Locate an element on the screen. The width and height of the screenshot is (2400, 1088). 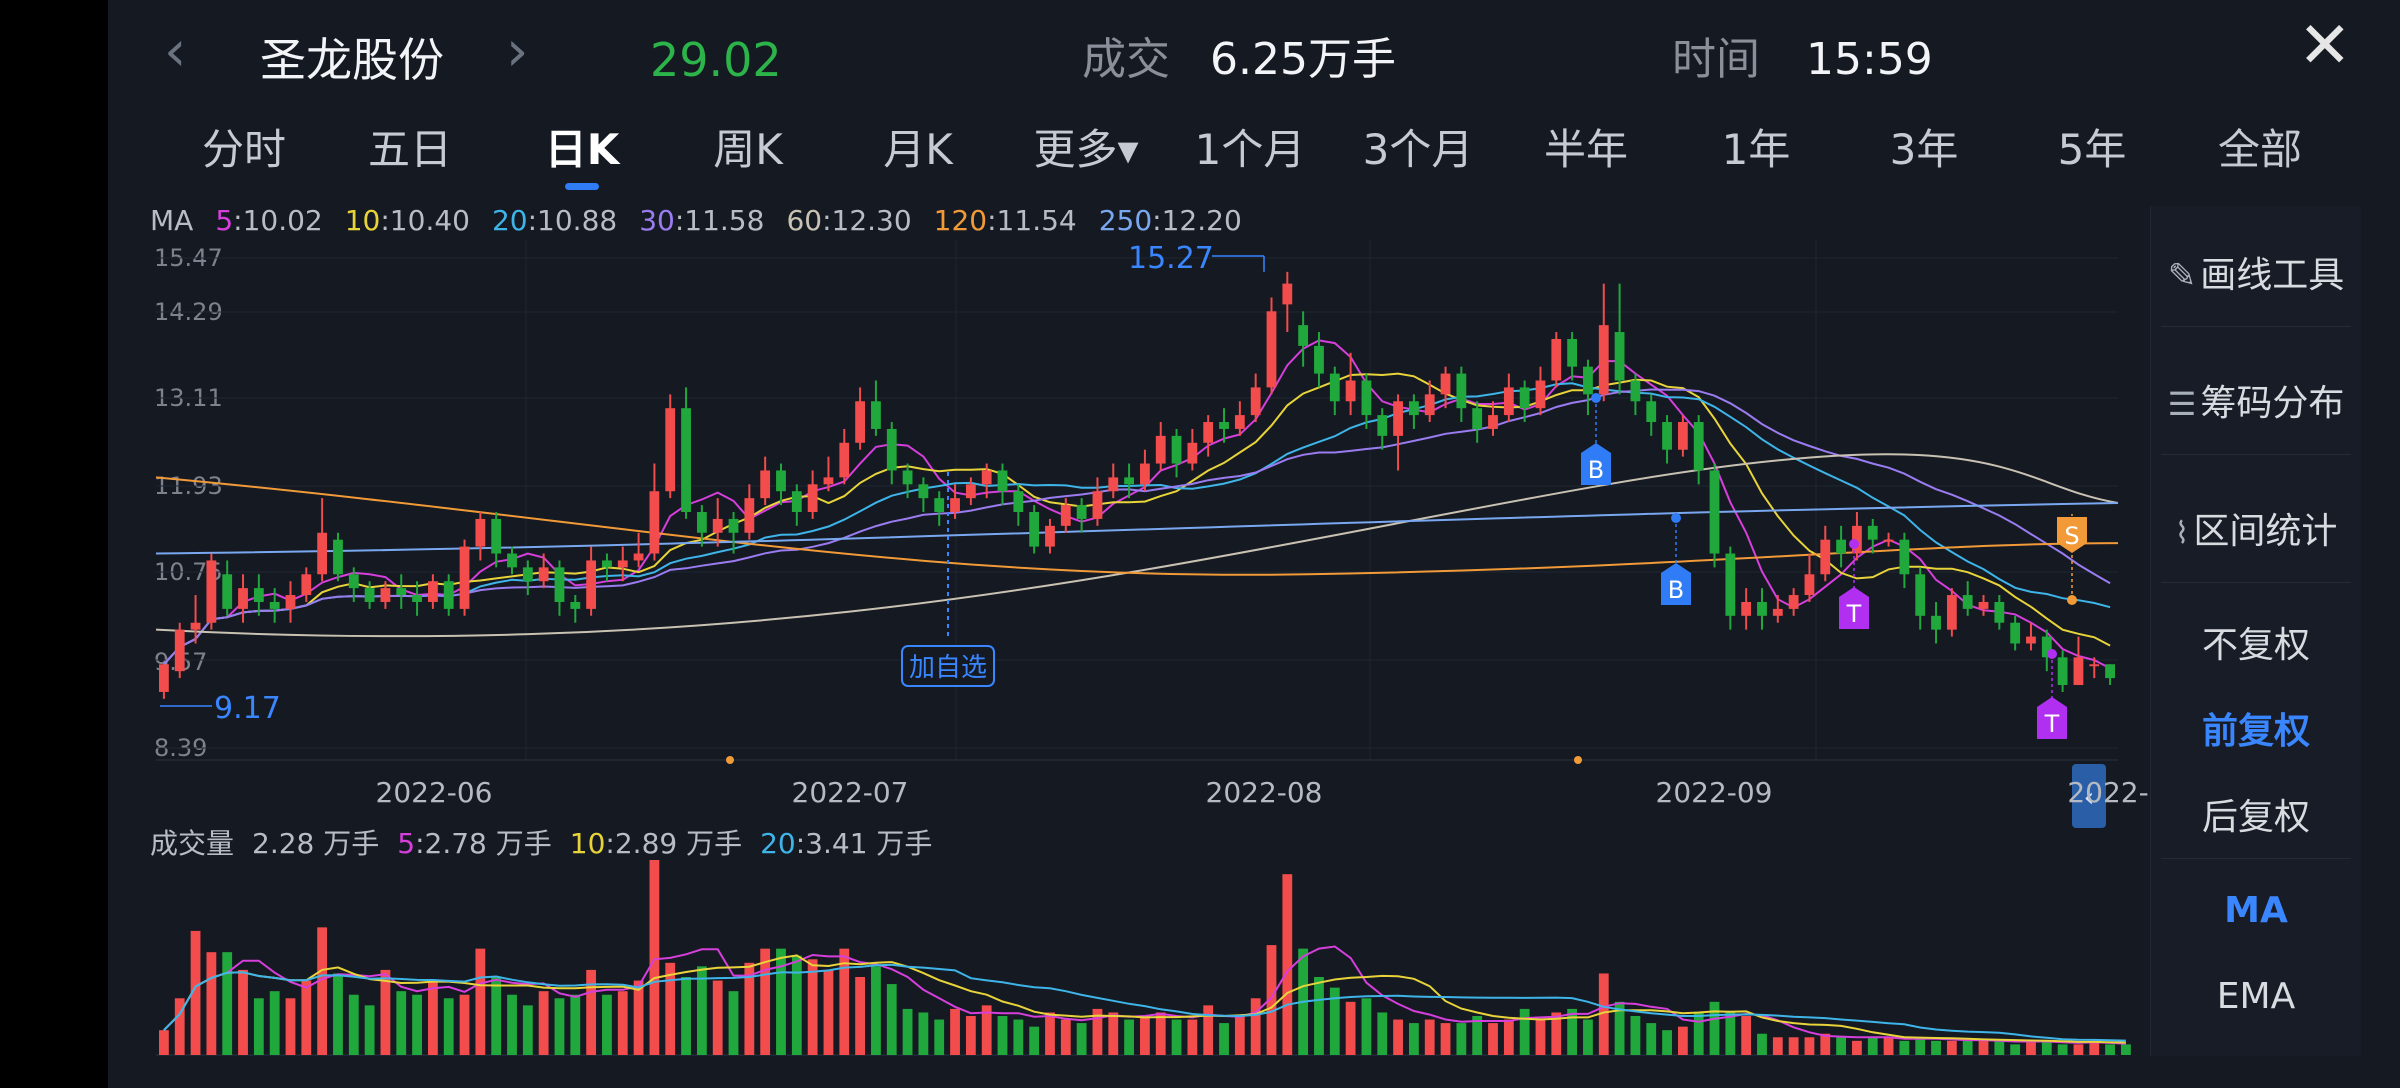
tab-10: 3年 is located at coordinates (1924, 149).